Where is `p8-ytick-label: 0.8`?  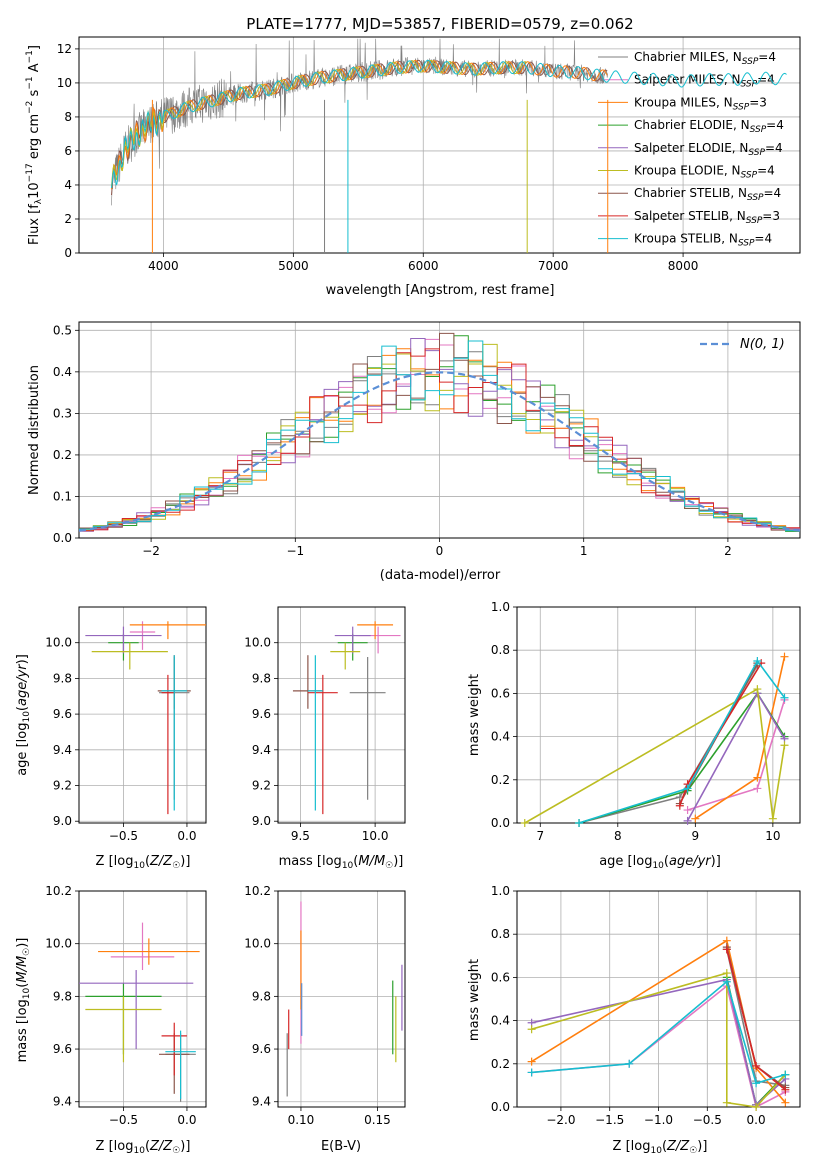 p8-ytick-label: 0.8 is located at coordinates (500, 934).